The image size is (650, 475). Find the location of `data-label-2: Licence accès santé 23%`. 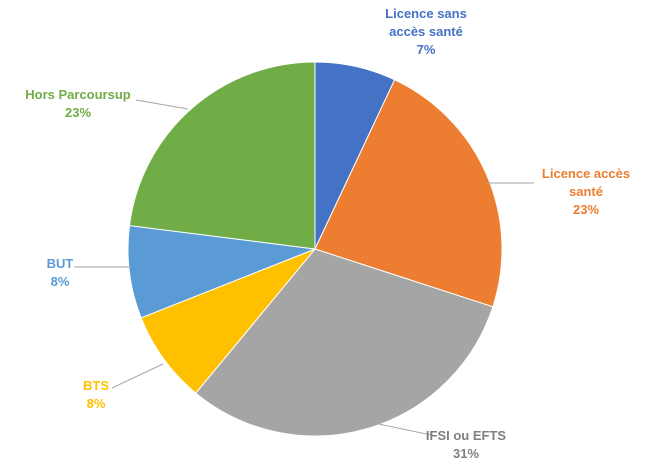

data-label-2: Licence accès santé 23% is located at coordinates (586, 191).